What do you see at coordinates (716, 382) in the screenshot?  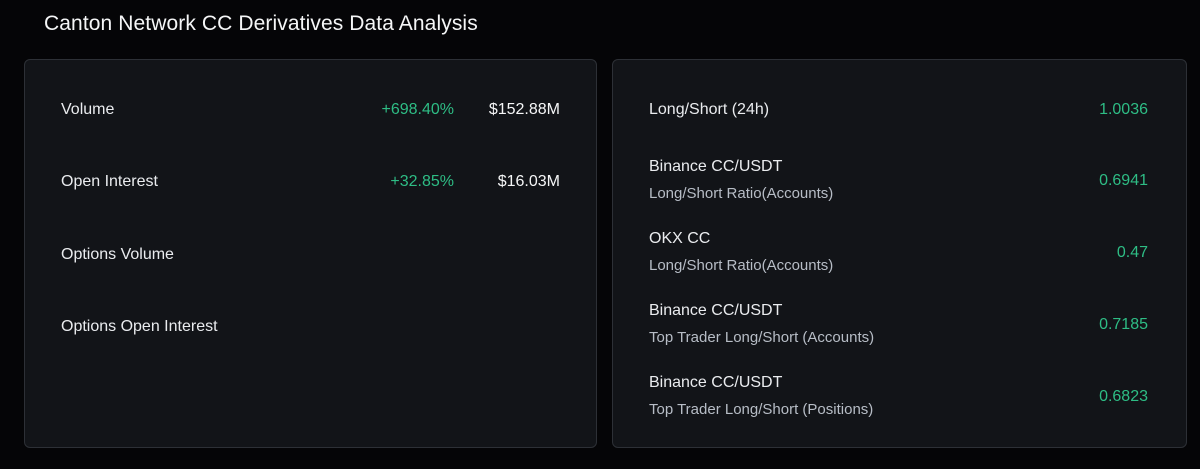 I see `binance-top-trader-positions-pair: Binance CC/USDT` at bounding box center [716, 382].